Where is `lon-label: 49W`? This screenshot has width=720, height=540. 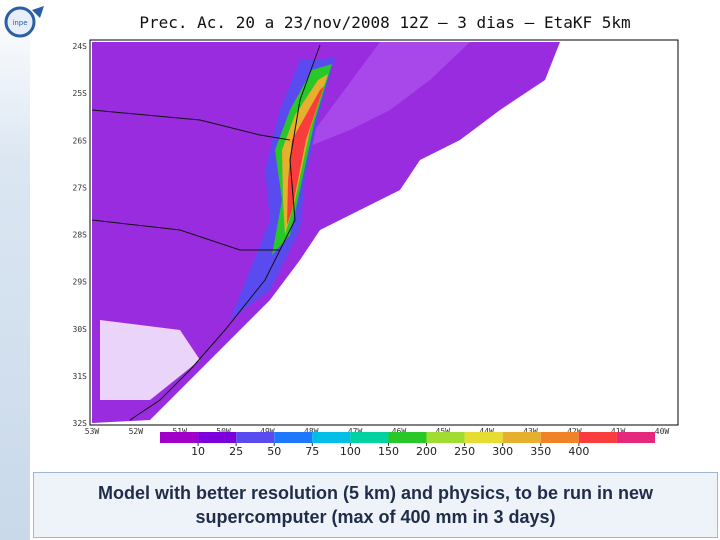
lon-label: 49W is located at coordinates (267, 431).